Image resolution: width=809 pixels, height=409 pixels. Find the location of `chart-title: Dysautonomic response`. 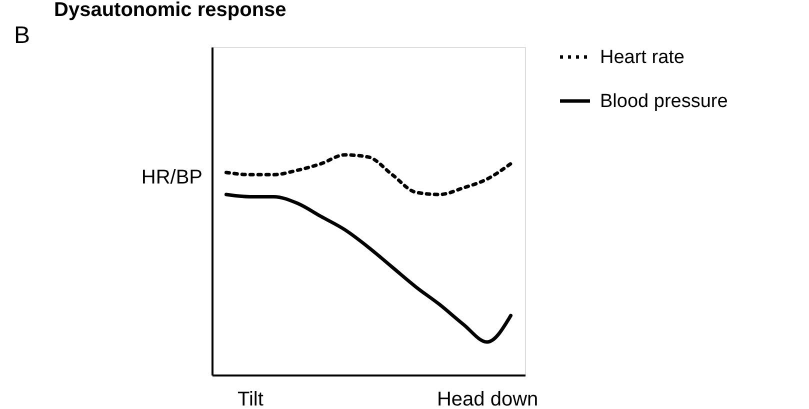

chart-title: Dysautonomic response is located at coordinates (170, 10).